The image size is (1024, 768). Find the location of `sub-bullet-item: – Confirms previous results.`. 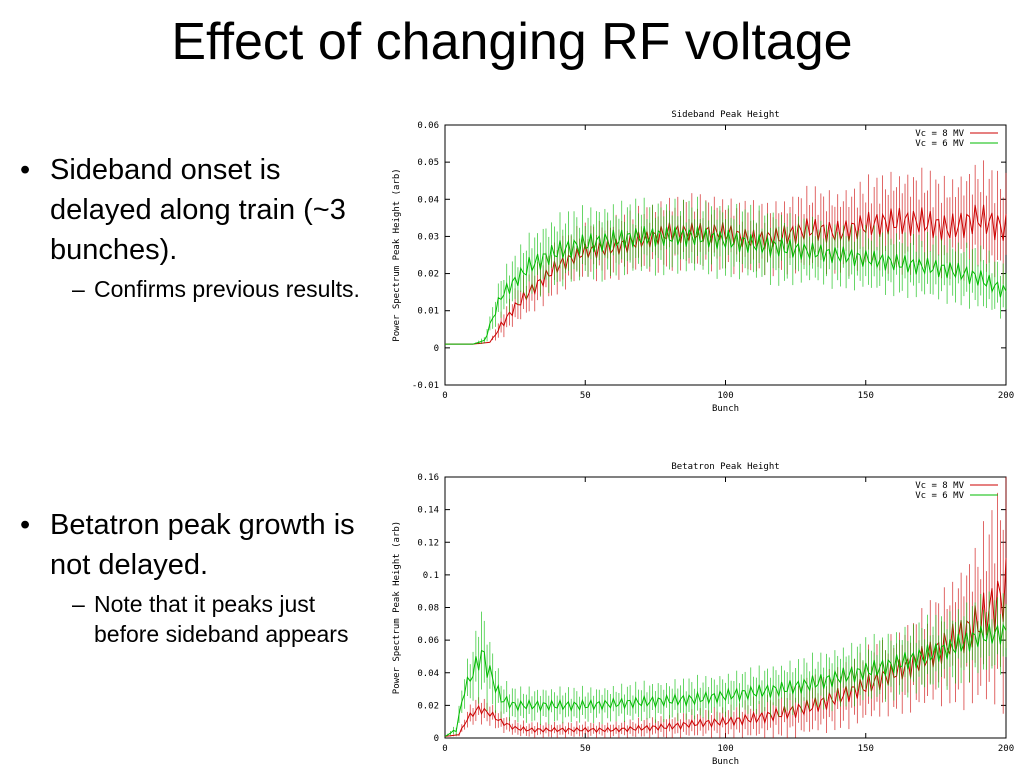

sub-bullet-item: – Confirms previous results. is located at coordinates (192, 289).